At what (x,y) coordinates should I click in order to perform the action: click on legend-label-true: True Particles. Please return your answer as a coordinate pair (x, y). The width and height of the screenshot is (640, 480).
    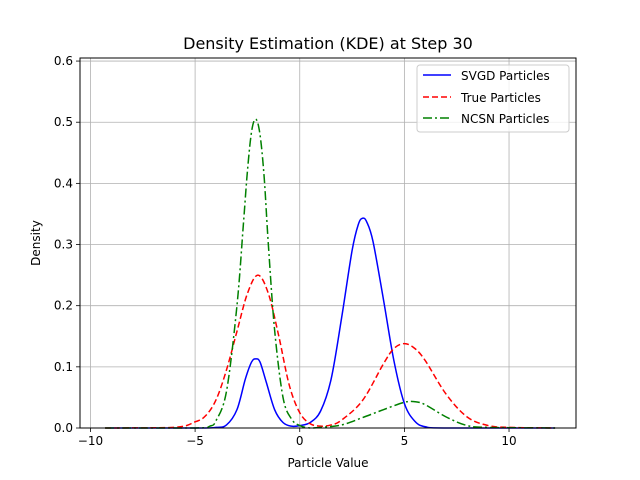
    Looking at the image, I should click on (500, 98).